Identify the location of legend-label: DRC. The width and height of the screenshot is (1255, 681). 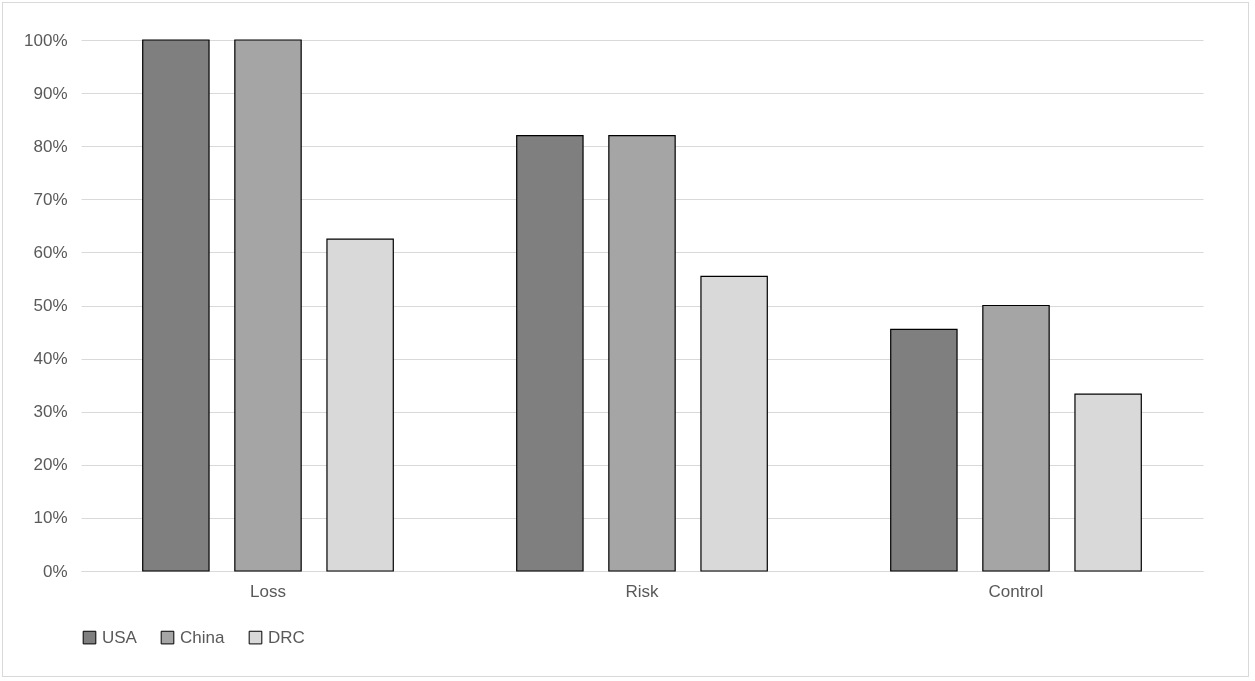
(286, 637).